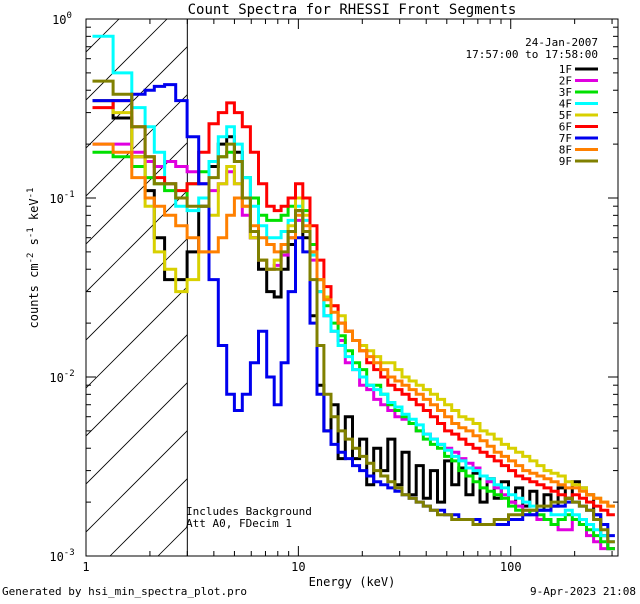 The height and width of the screenshot is (604, 640). What do you see at coordinates (565, 115) in the screenshot?
I see `legend-label-5F: 5F` at bounding box center [565, 115].